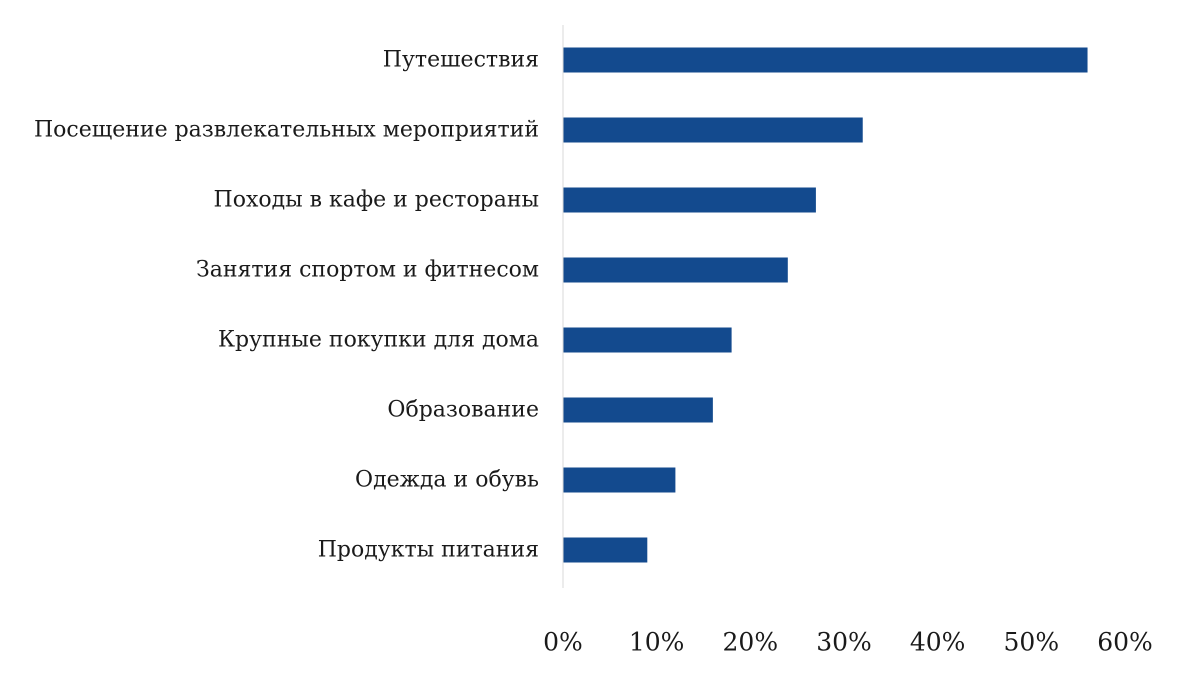  Describe the element at coordinates (367, 270) in the screenshot. I see `category-label: Занятия спортом и фитнесом` at that location.